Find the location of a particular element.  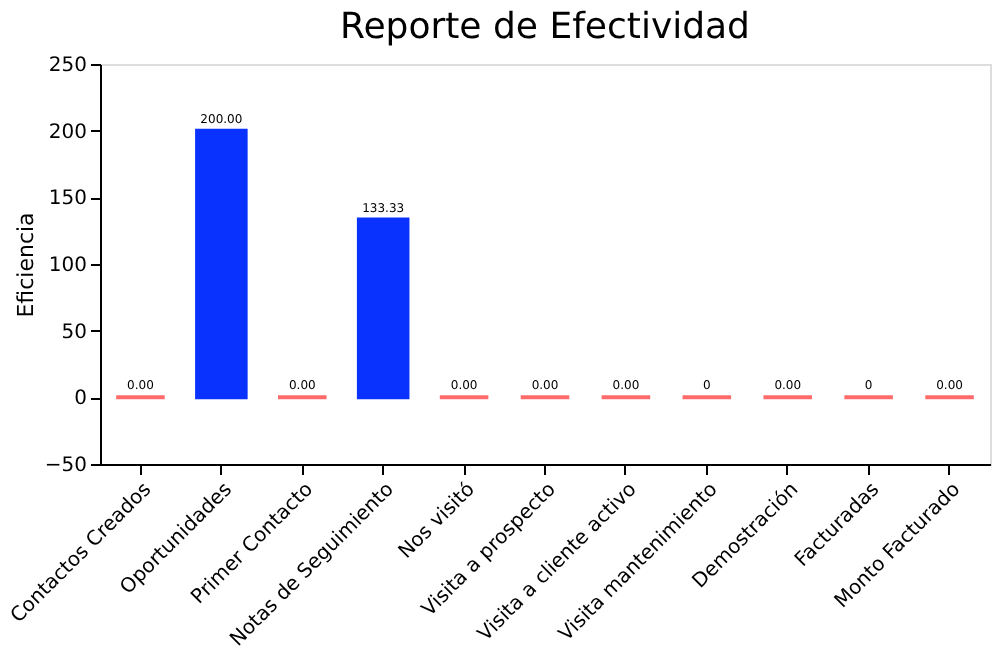

y-tick-label: 100 is located at coordinates (67, 266).